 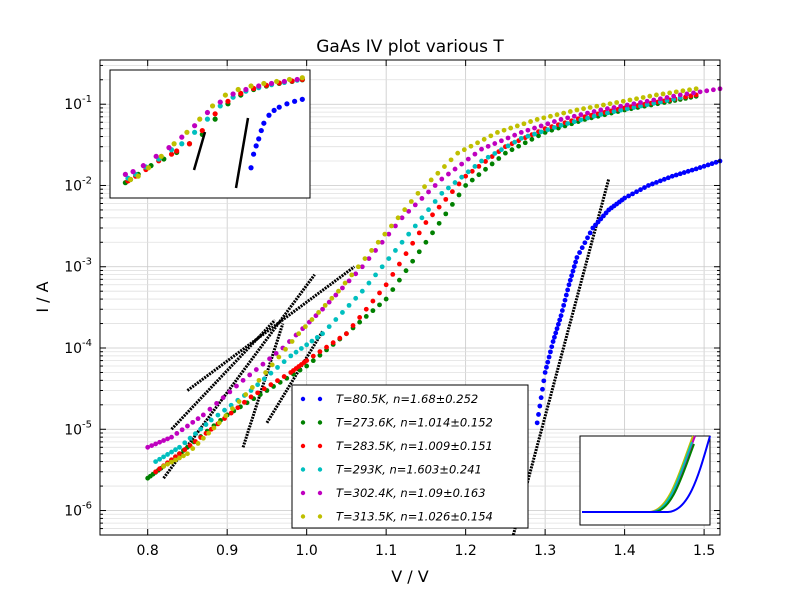 I want to click on legend-label: T=313.5K, n=1.026±0.154, so click(x=414, y=517).